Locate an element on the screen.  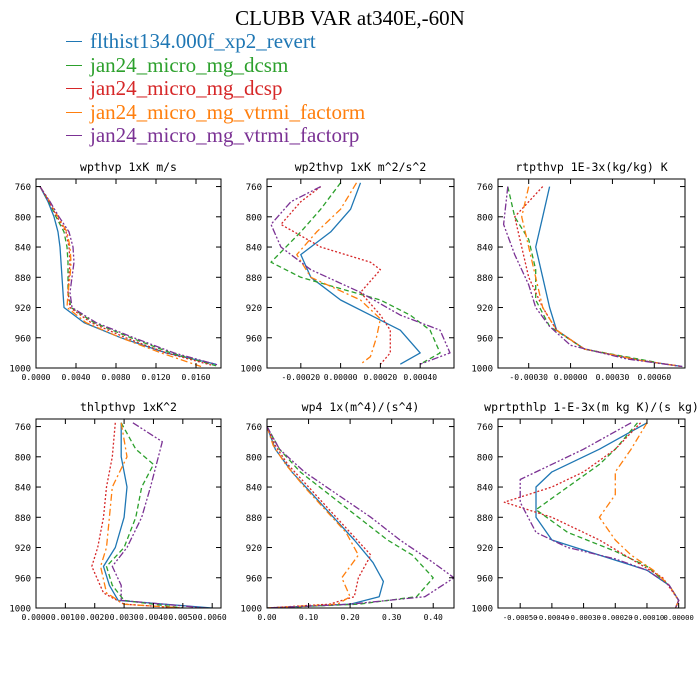
x-tick-label: 0.00030 is located at coordinates (613, 377).